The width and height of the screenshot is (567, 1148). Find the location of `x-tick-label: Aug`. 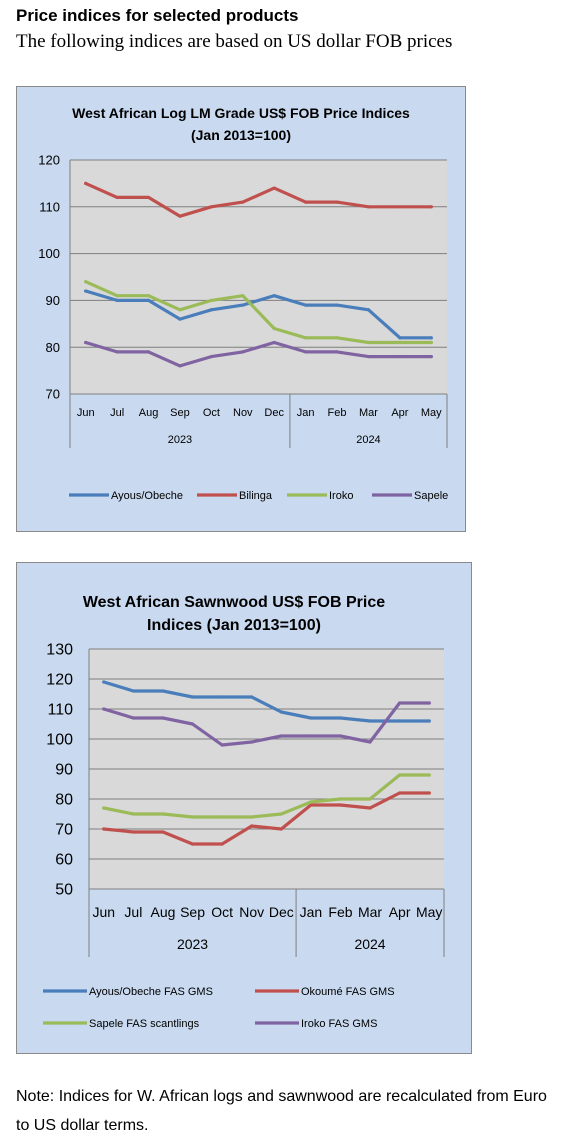

x-tick-label: Aug is located at coordinates (162, 912).